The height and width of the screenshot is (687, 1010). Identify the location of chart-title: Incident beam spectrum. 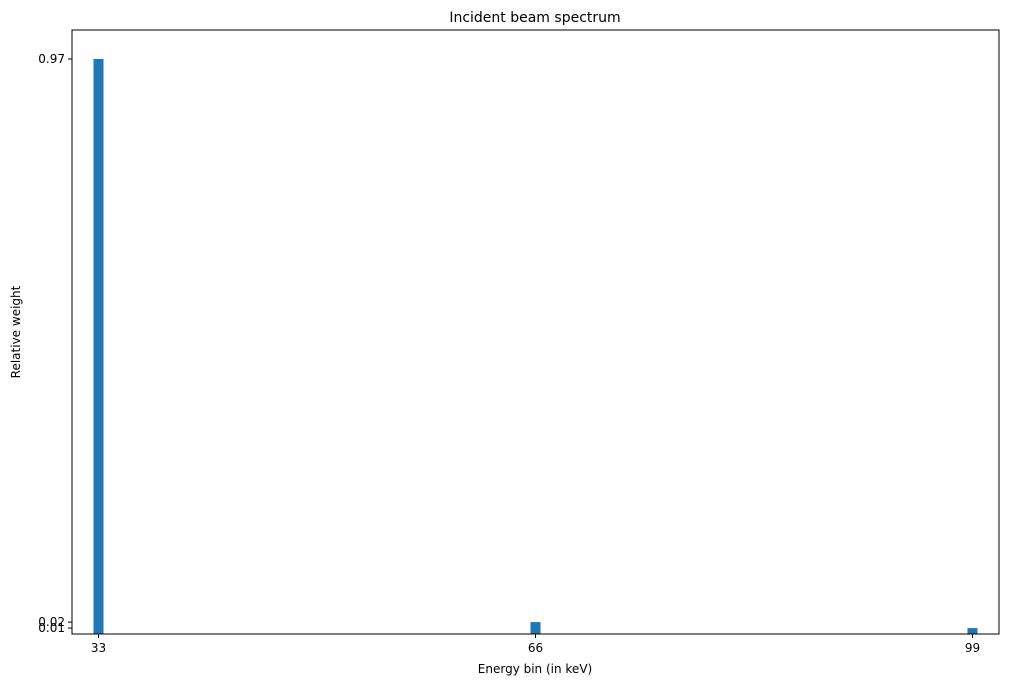
(534, 18).